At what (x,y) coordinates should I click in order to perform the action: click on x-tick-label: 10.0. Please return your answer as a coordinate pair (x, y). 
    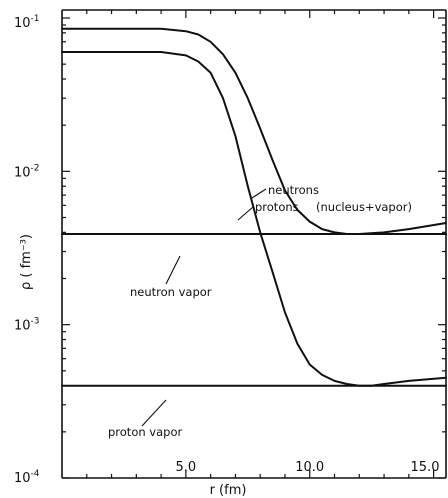
    Looking at the image, I should click on (309, 467).